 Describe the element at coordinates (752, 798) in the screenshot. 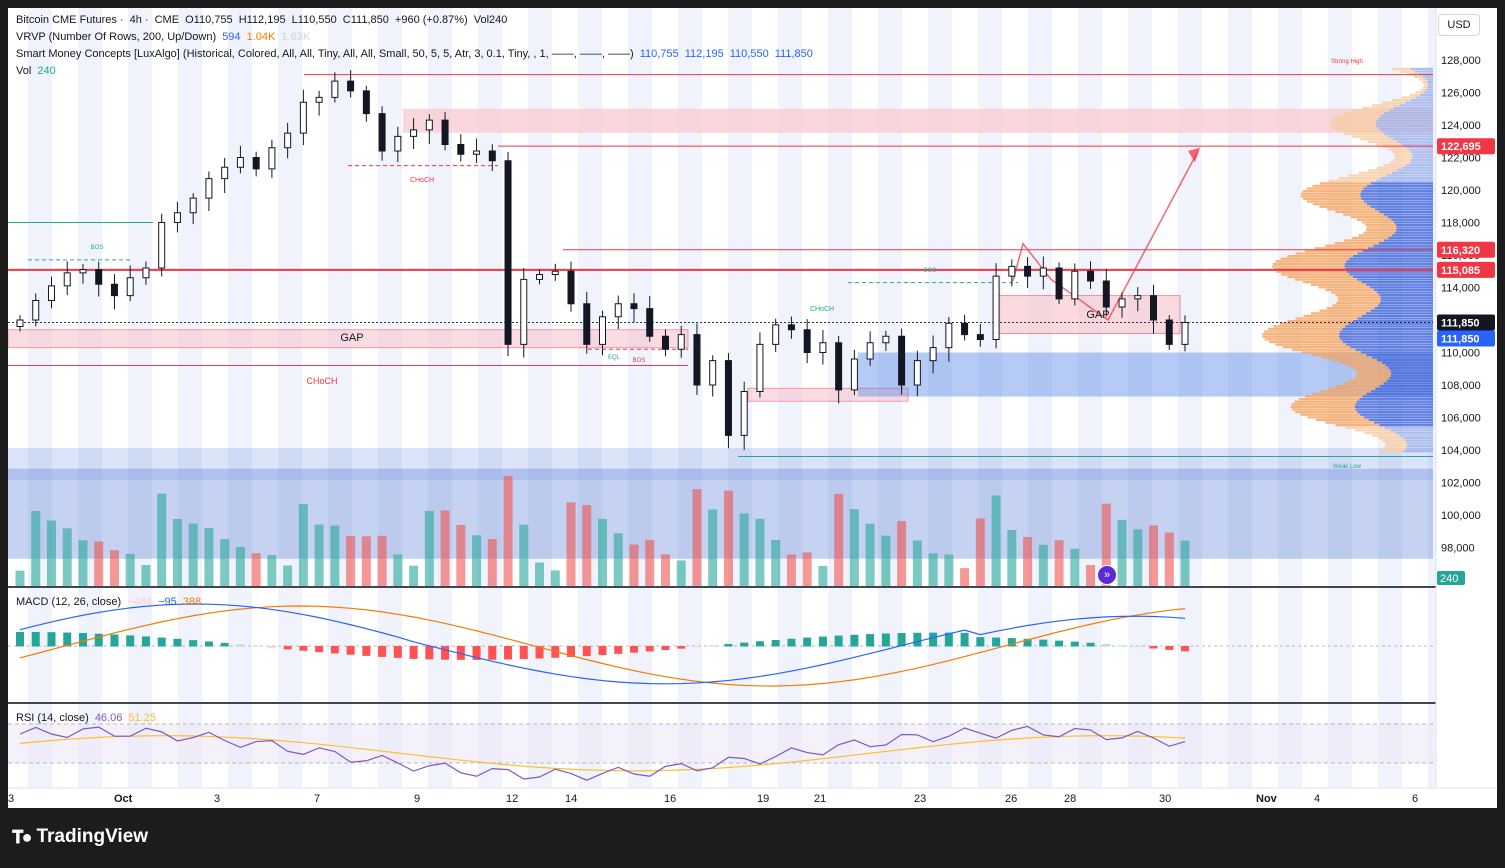

I see `time-axis-bg` at that location.